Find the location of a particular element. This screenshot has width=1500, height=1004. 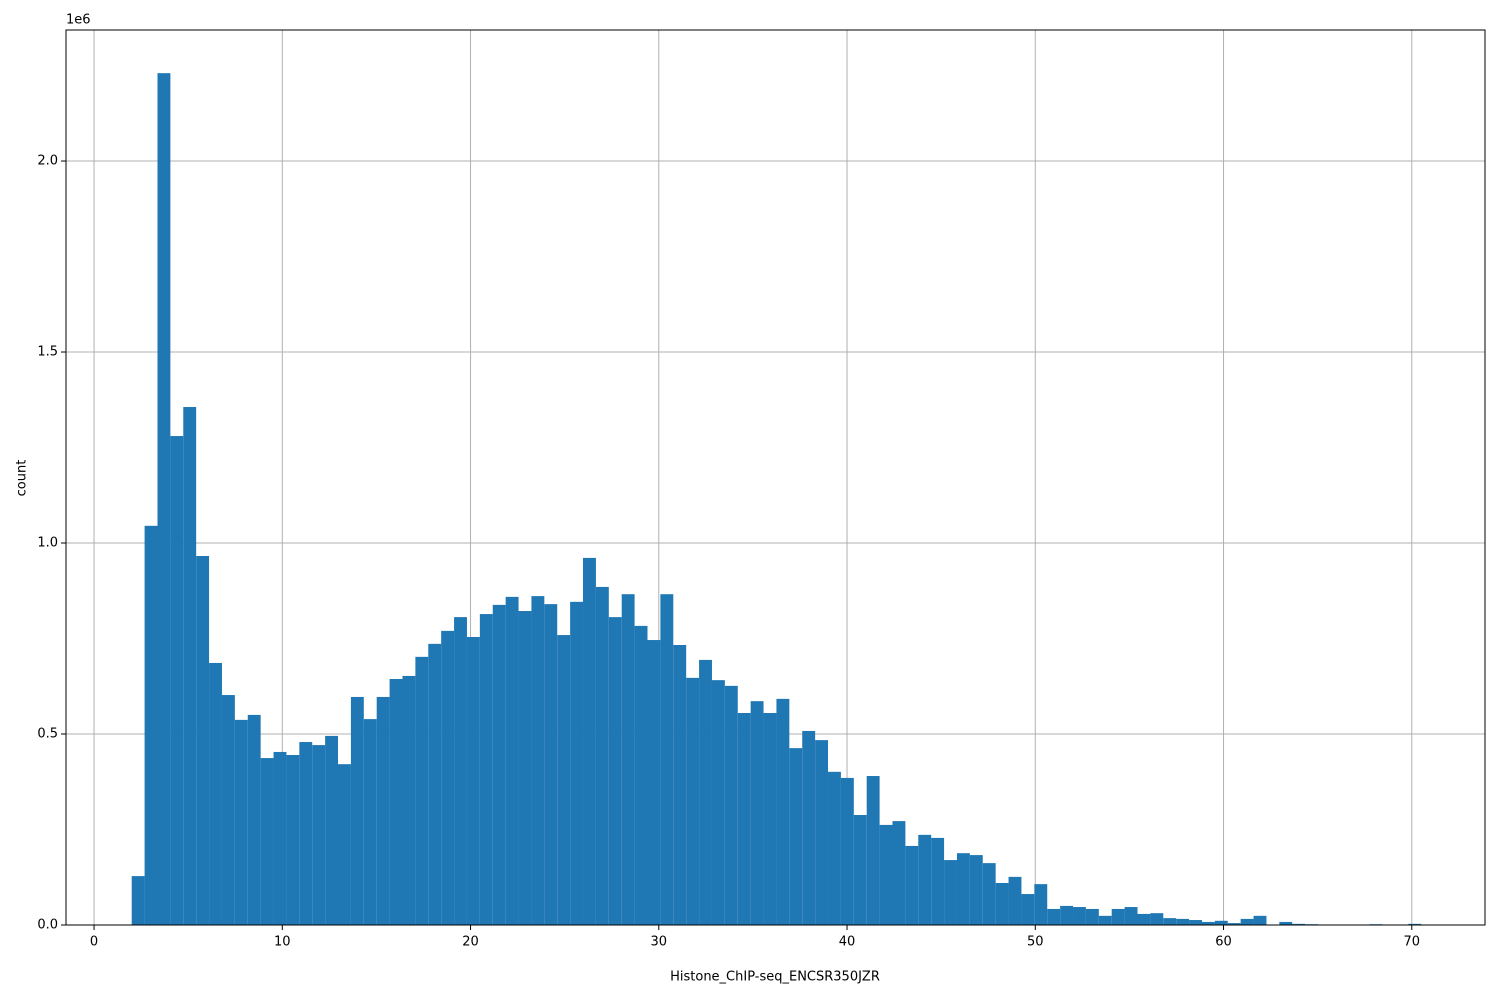

x-tick-label: 20 is located at coordinates (470, 942).